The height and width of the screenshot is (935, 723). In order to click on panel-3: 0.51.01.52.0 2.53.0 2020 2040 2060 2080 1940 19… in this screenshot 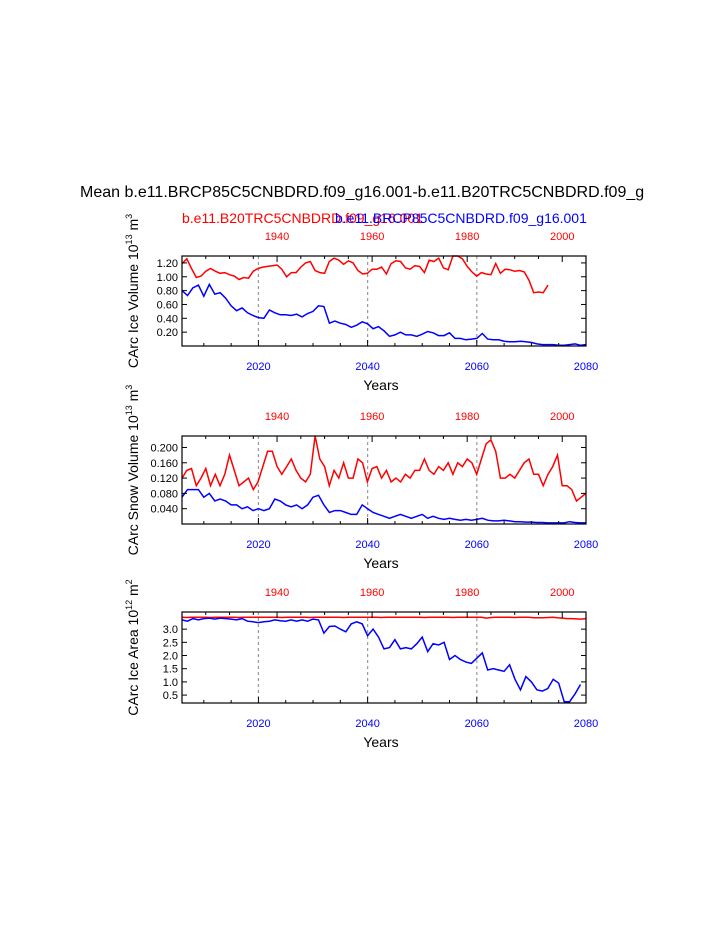, I will do `click(361, 664)`.